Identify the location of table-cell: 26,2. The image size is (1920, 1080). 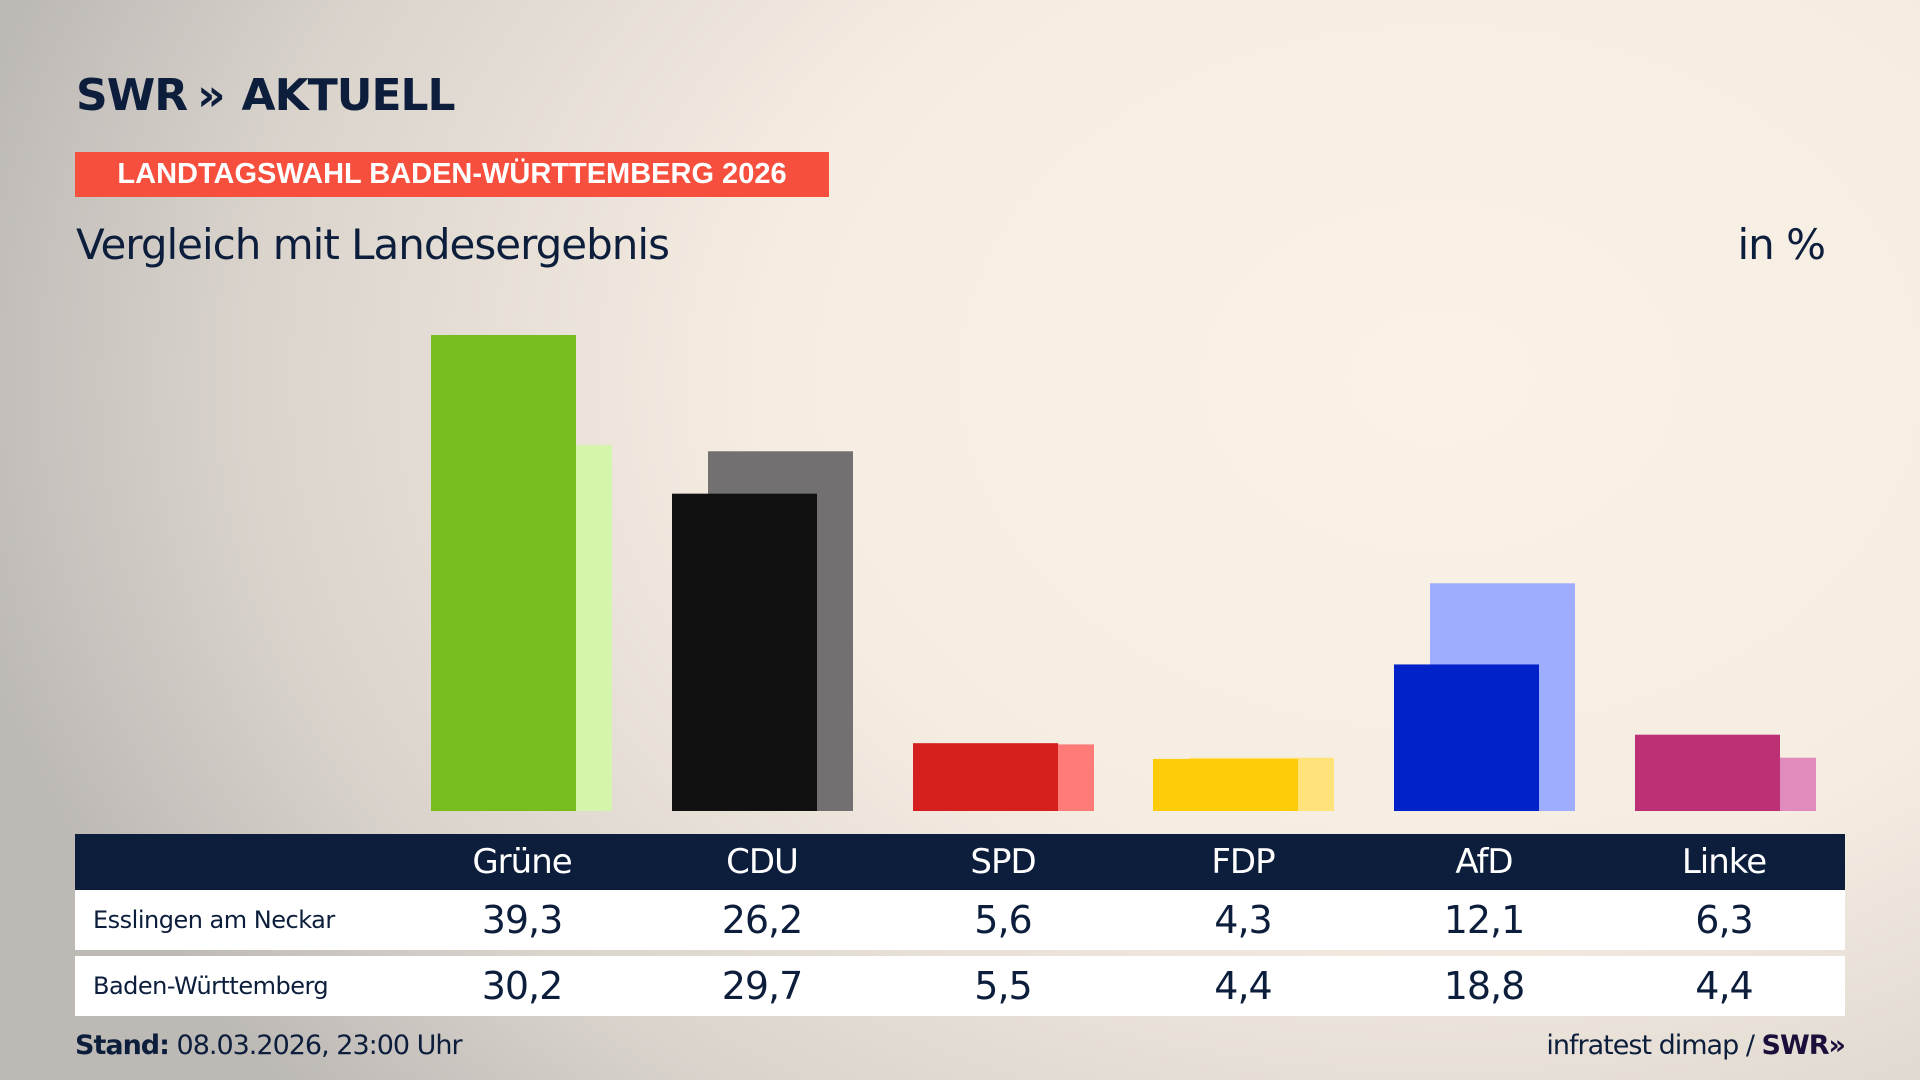
(762, 920).